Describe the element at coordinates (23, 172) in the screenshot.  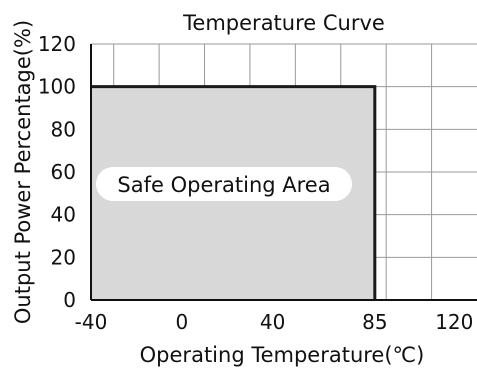
I see `y-axis-label: Output Power Percentage(%)` at that location.